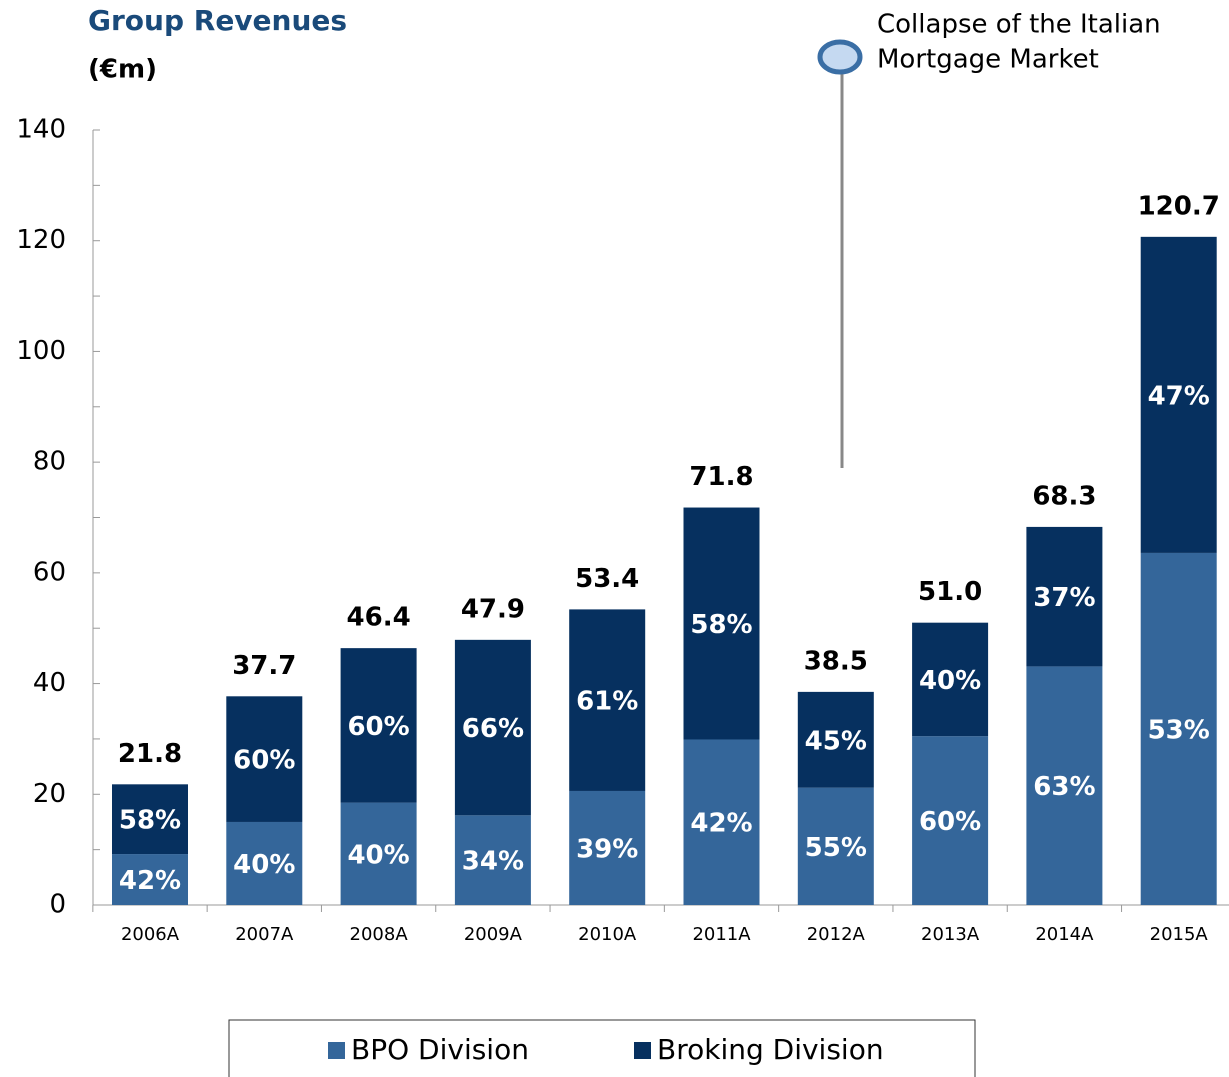  What do you see at coordinates (150, 754) in the screenshot?
I see `total-label: 21.8` at bounding box center [150, 754].